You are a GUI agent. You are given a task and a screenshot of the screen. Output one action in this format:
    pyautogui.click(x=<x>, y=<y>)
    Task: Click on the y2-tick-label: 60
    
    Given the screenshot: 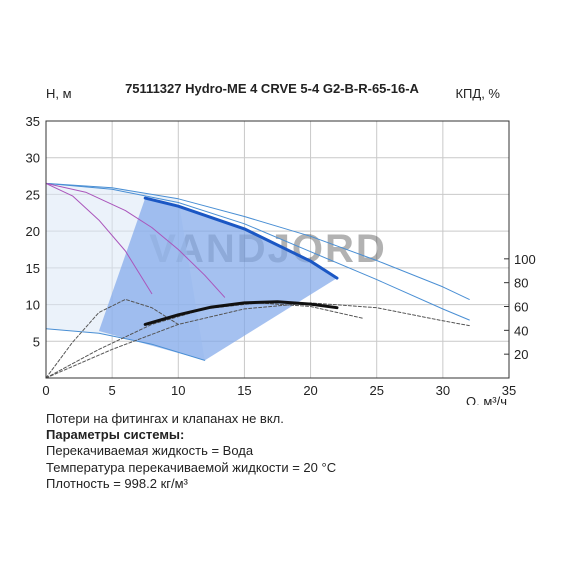 What is the action you would take?
    pyautogui.click(x=521, y=307)
    